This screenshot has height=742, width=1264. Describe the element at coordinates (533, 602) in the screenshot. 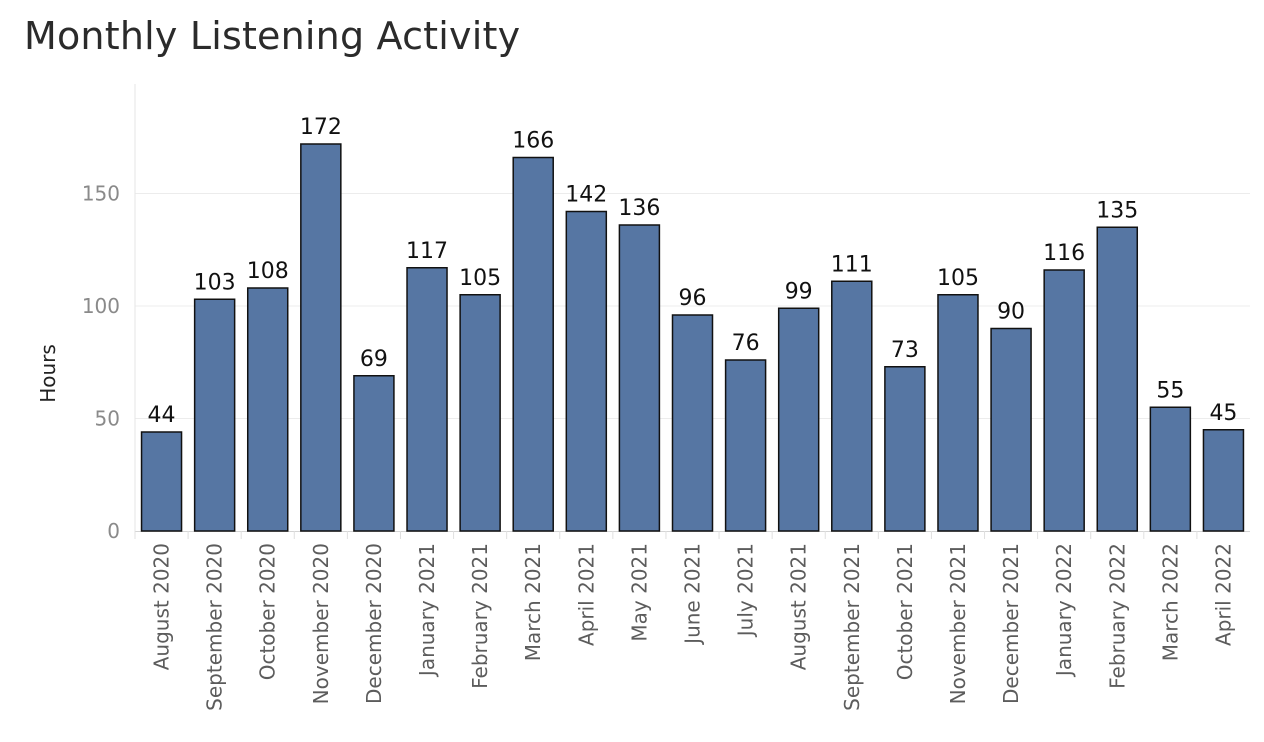

I see `x-tick-label: March 2021` at that location.